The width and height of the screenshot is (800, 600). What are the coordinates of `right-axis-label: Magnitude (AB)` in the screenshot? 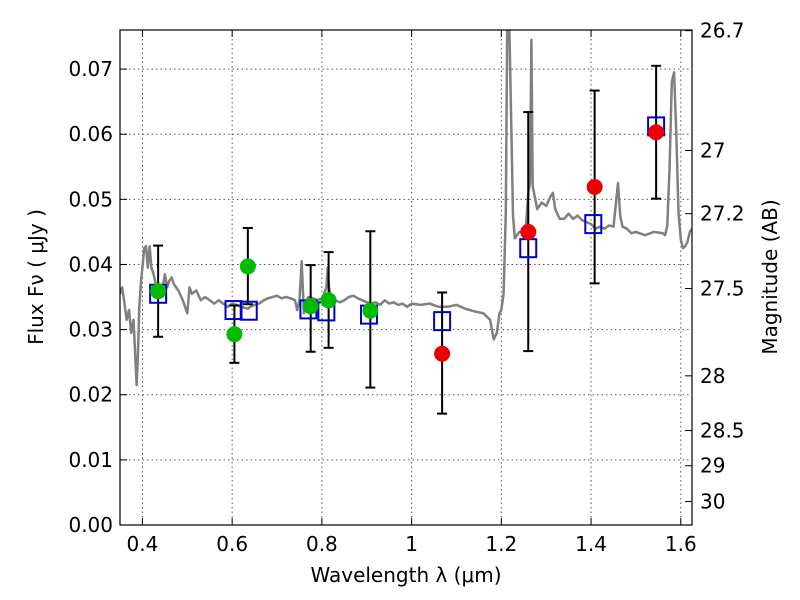 It's located at (770, 276).